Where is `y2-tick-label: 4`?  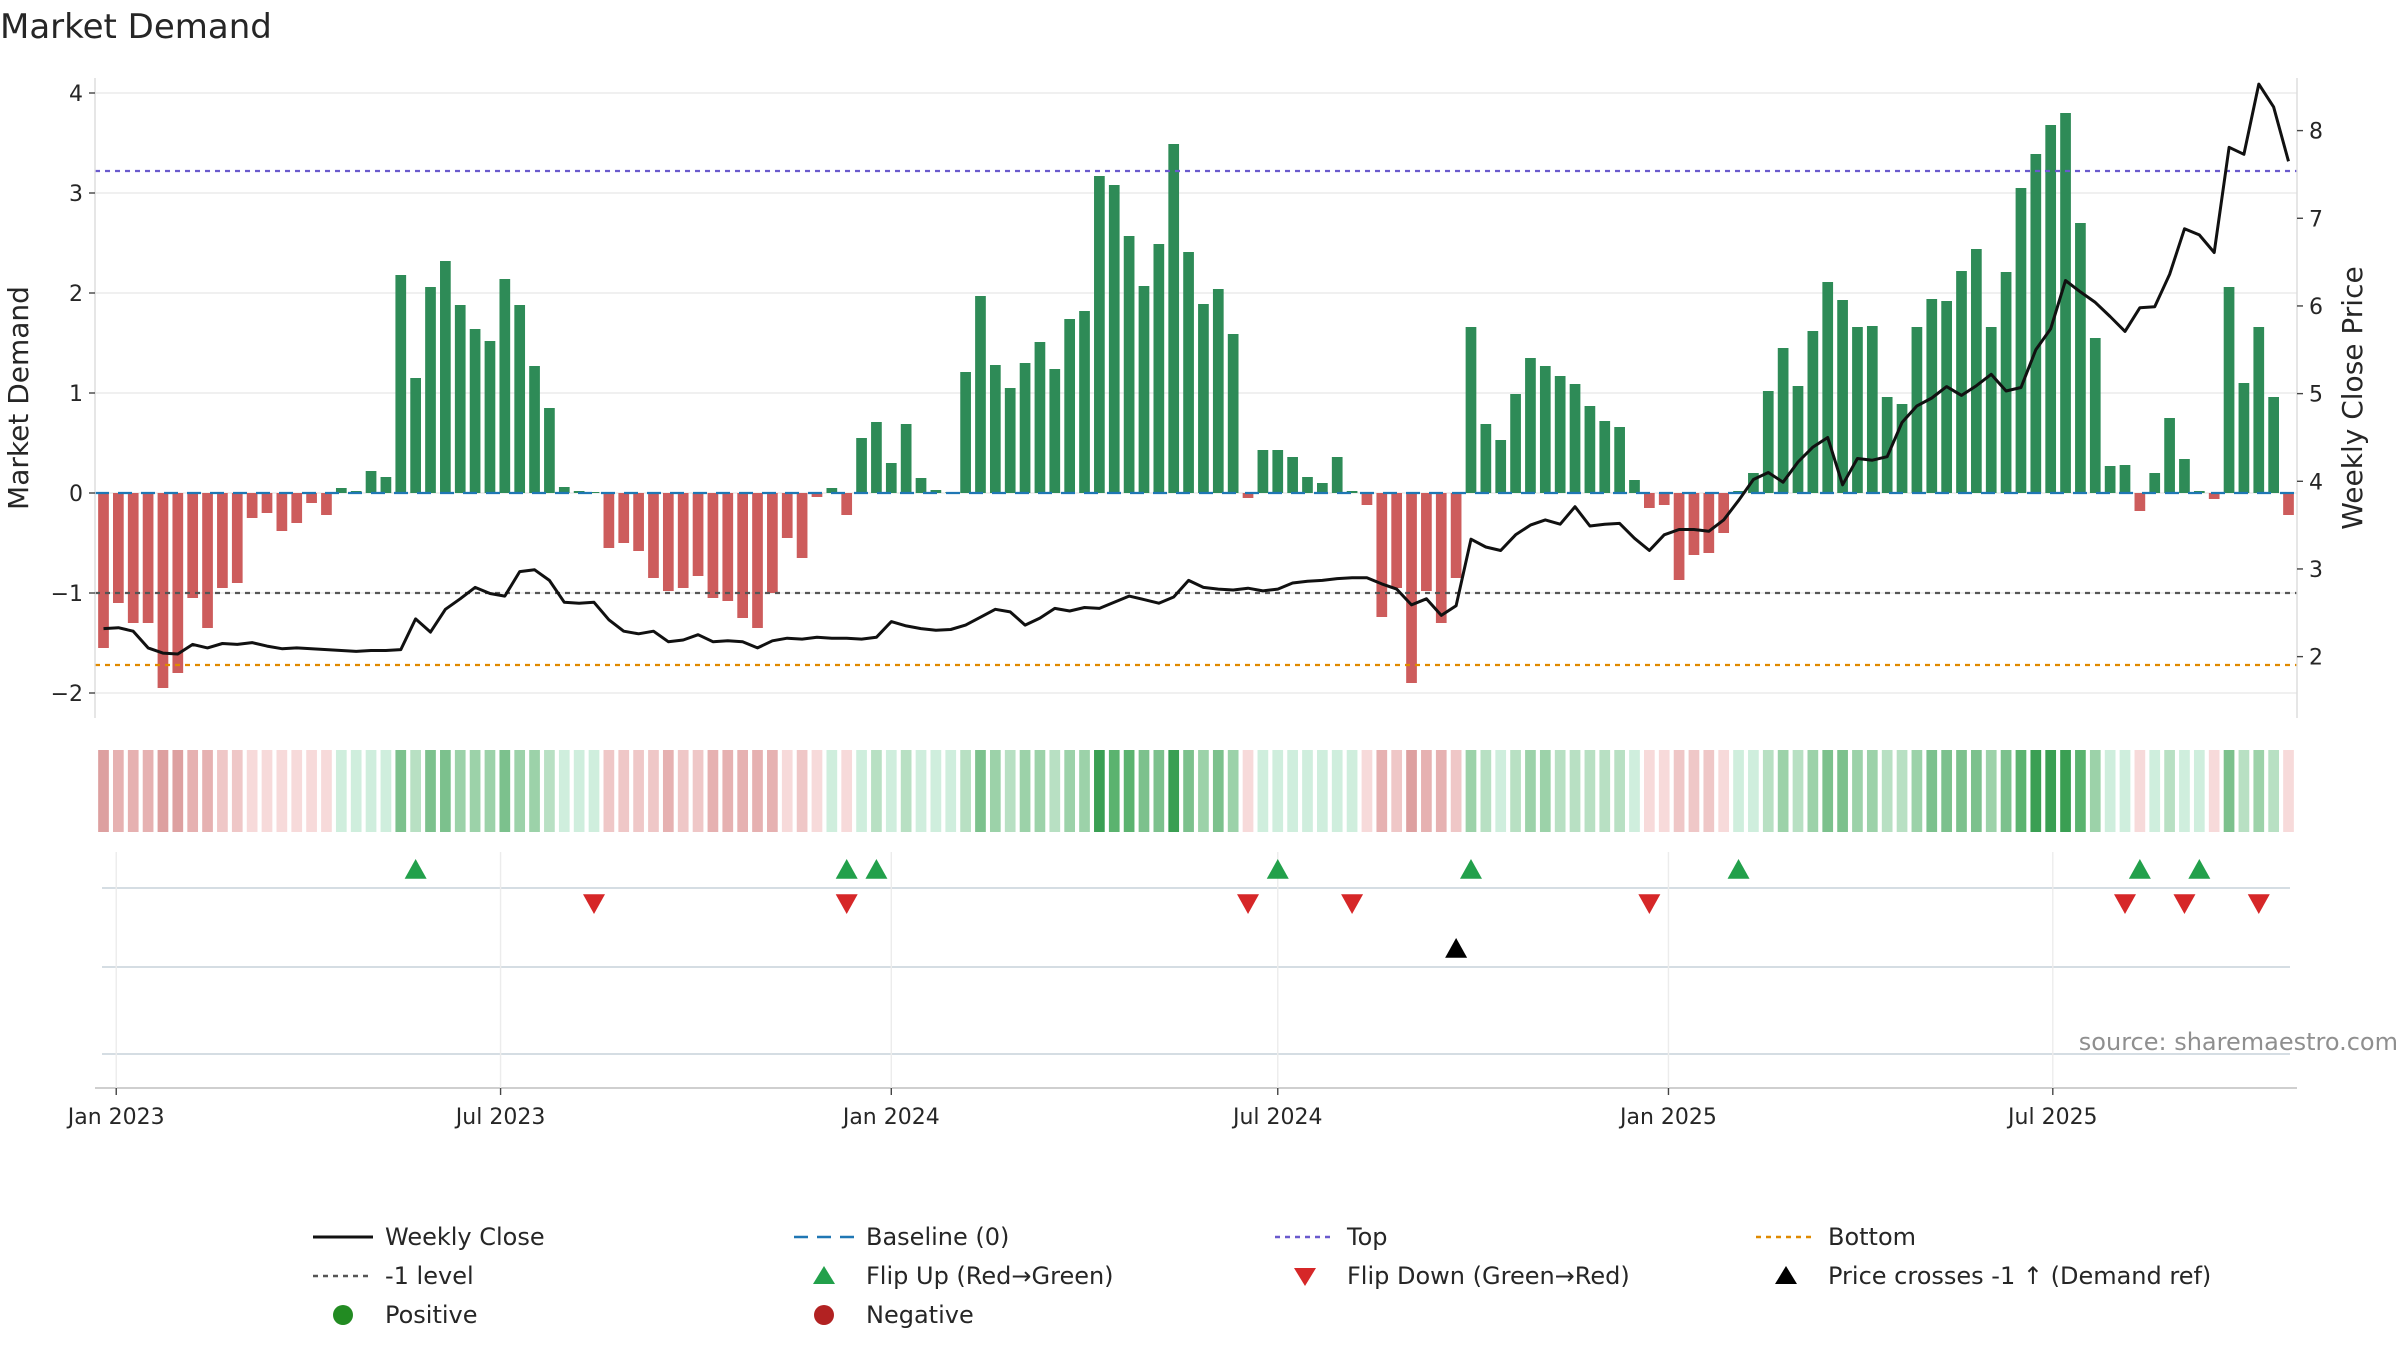
y2-tick-label: 4 is located at coordinates (2316, 482).